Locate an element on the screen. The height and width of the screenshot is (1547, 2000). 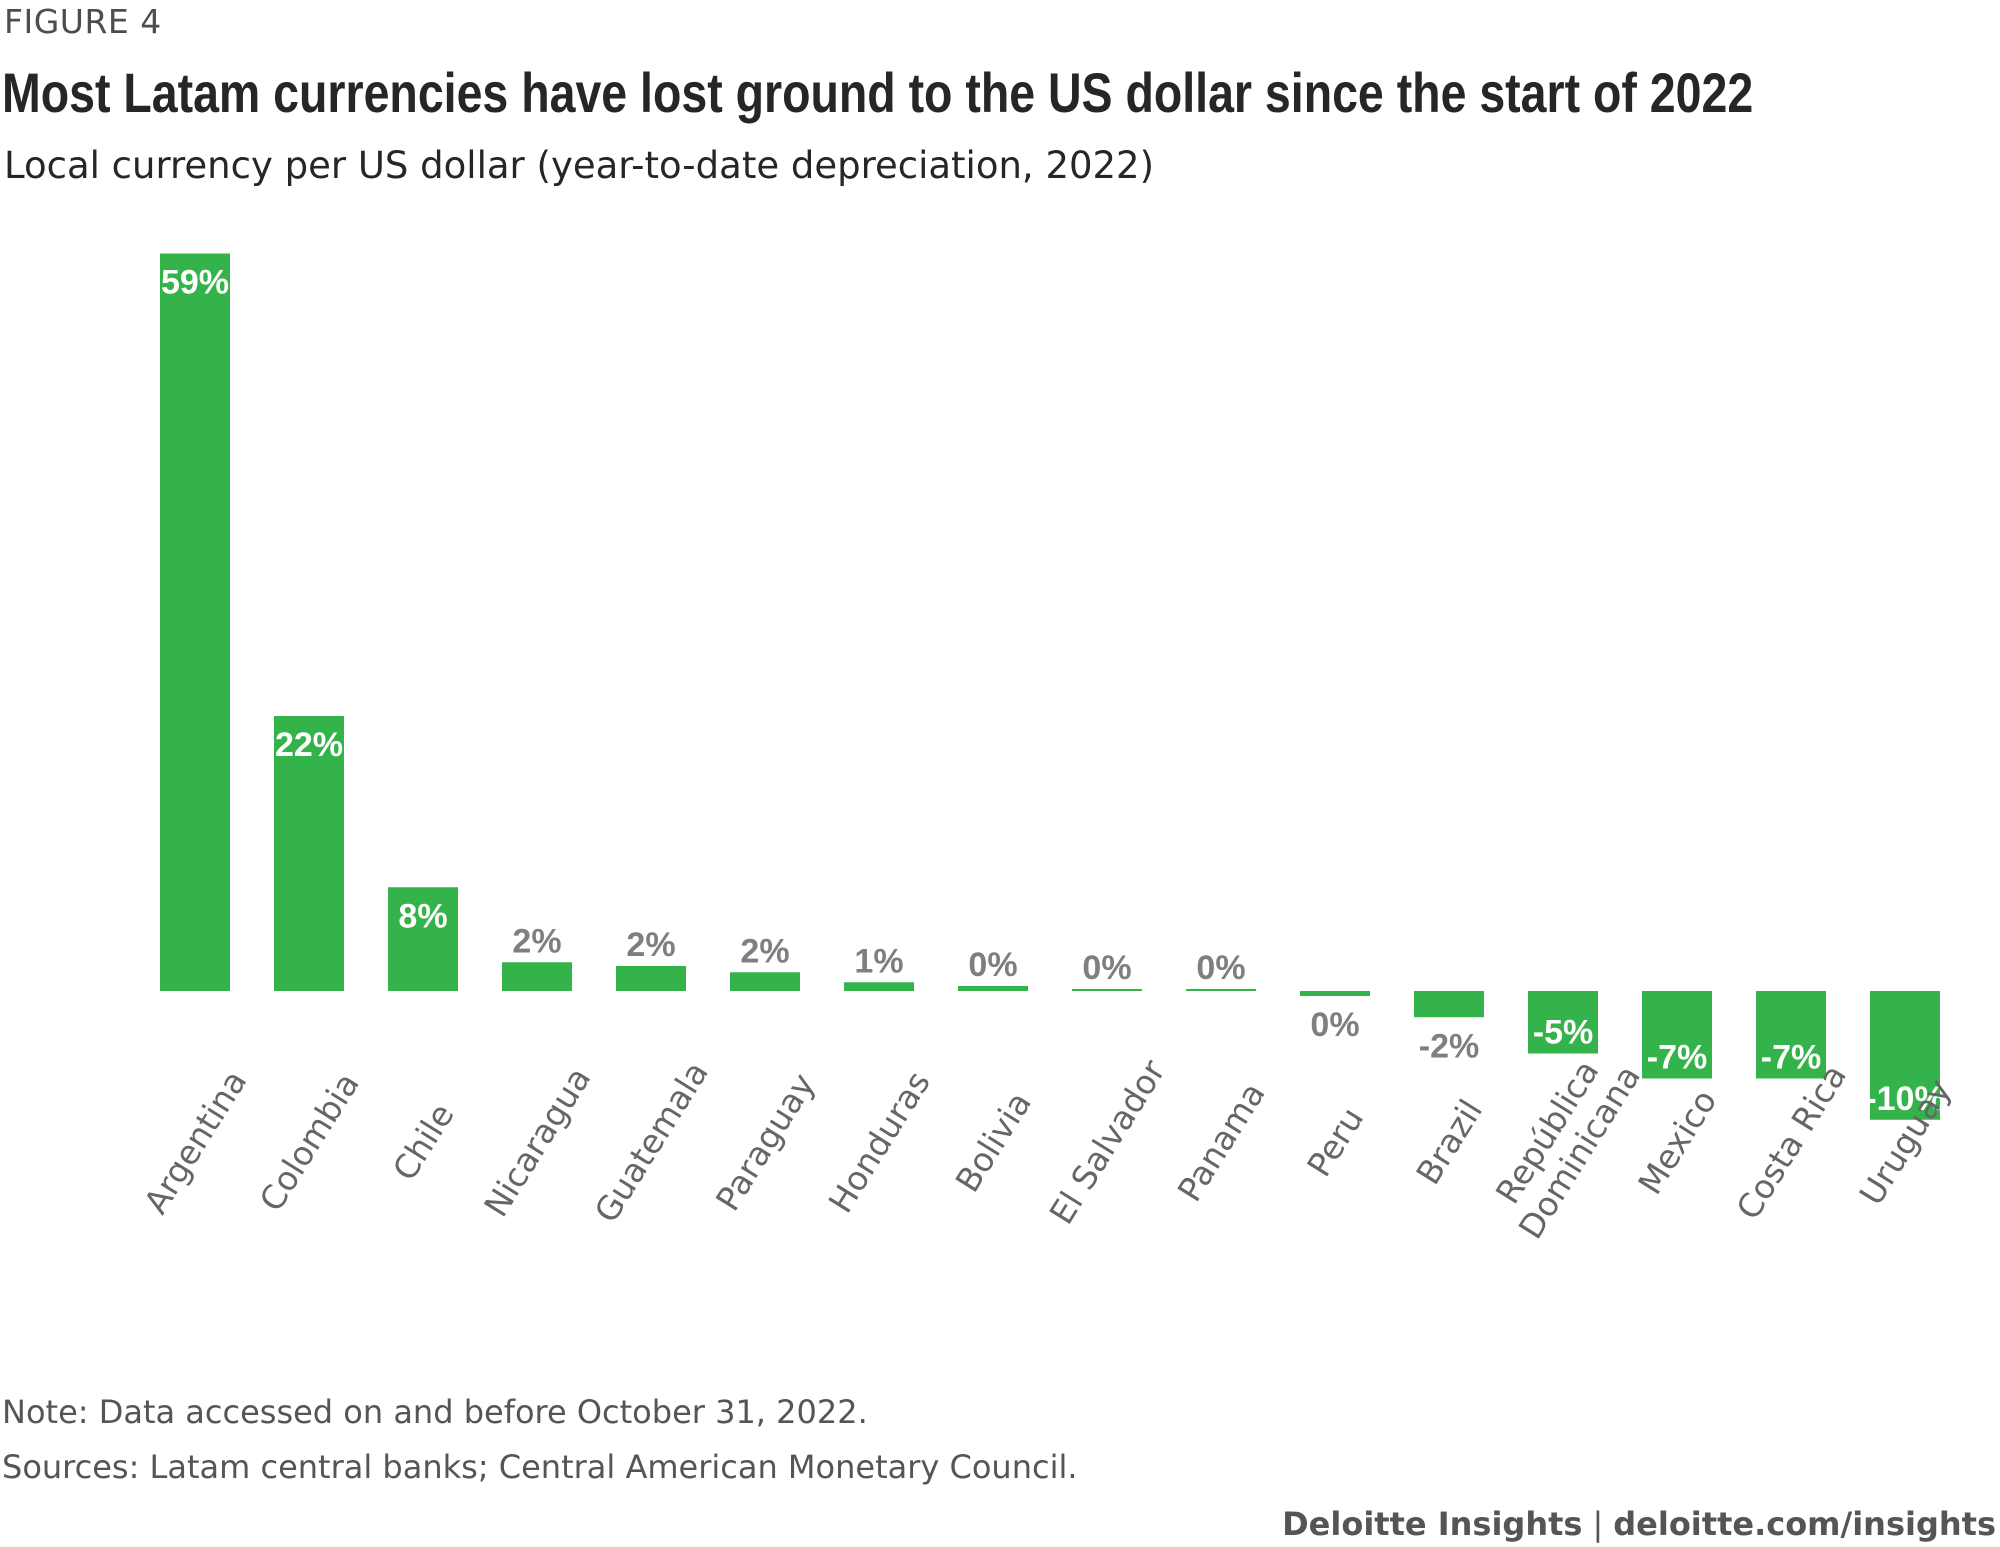
svg-text: Chile is located at coordinates (423, 1142).